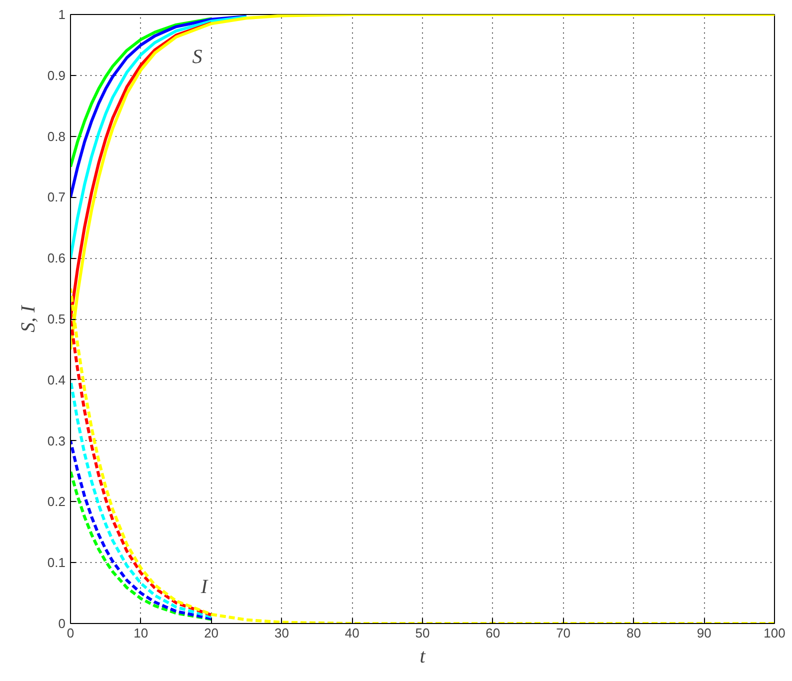 The height and width of the screenshot is (681, 792). Describe the element at coordinates (62, 14) in the screenshot. I see `y-tick-label: 1` at that location.